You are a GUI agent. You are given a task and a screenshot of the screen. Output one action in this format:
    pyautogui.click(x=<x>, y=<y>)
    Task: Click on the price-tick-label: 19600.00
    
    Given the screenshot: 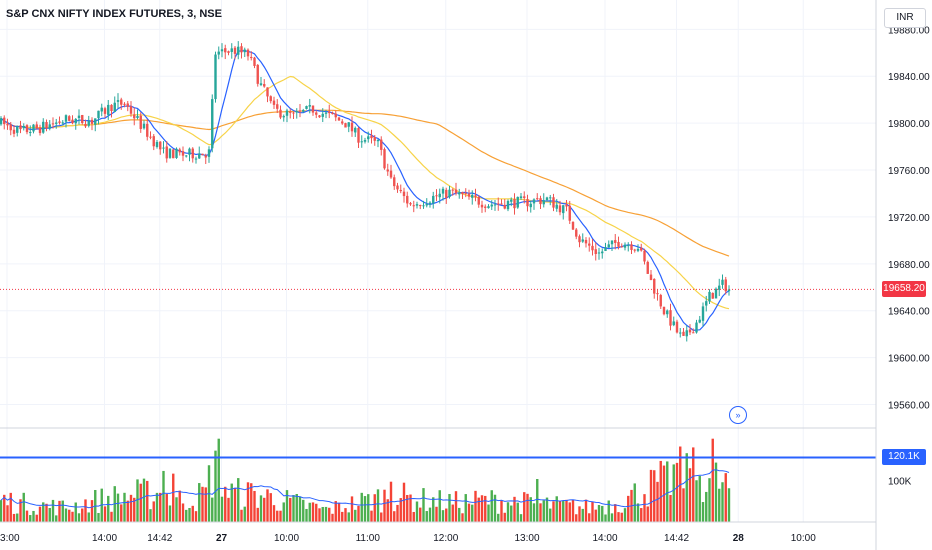 What is the action you would take?
    pyautogui.click(x=909, y=359)
    